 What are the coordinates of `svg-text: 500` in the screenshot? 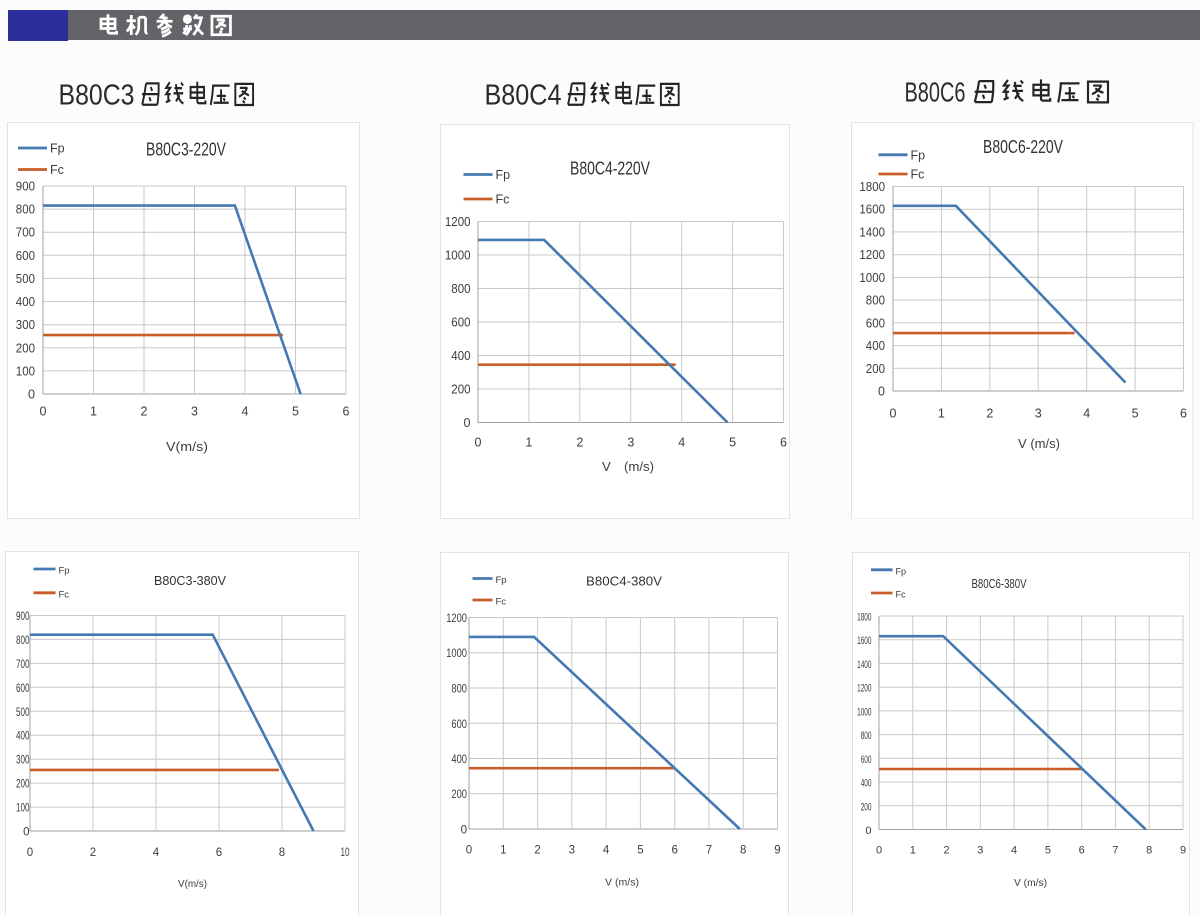 It's located at (25, 279).